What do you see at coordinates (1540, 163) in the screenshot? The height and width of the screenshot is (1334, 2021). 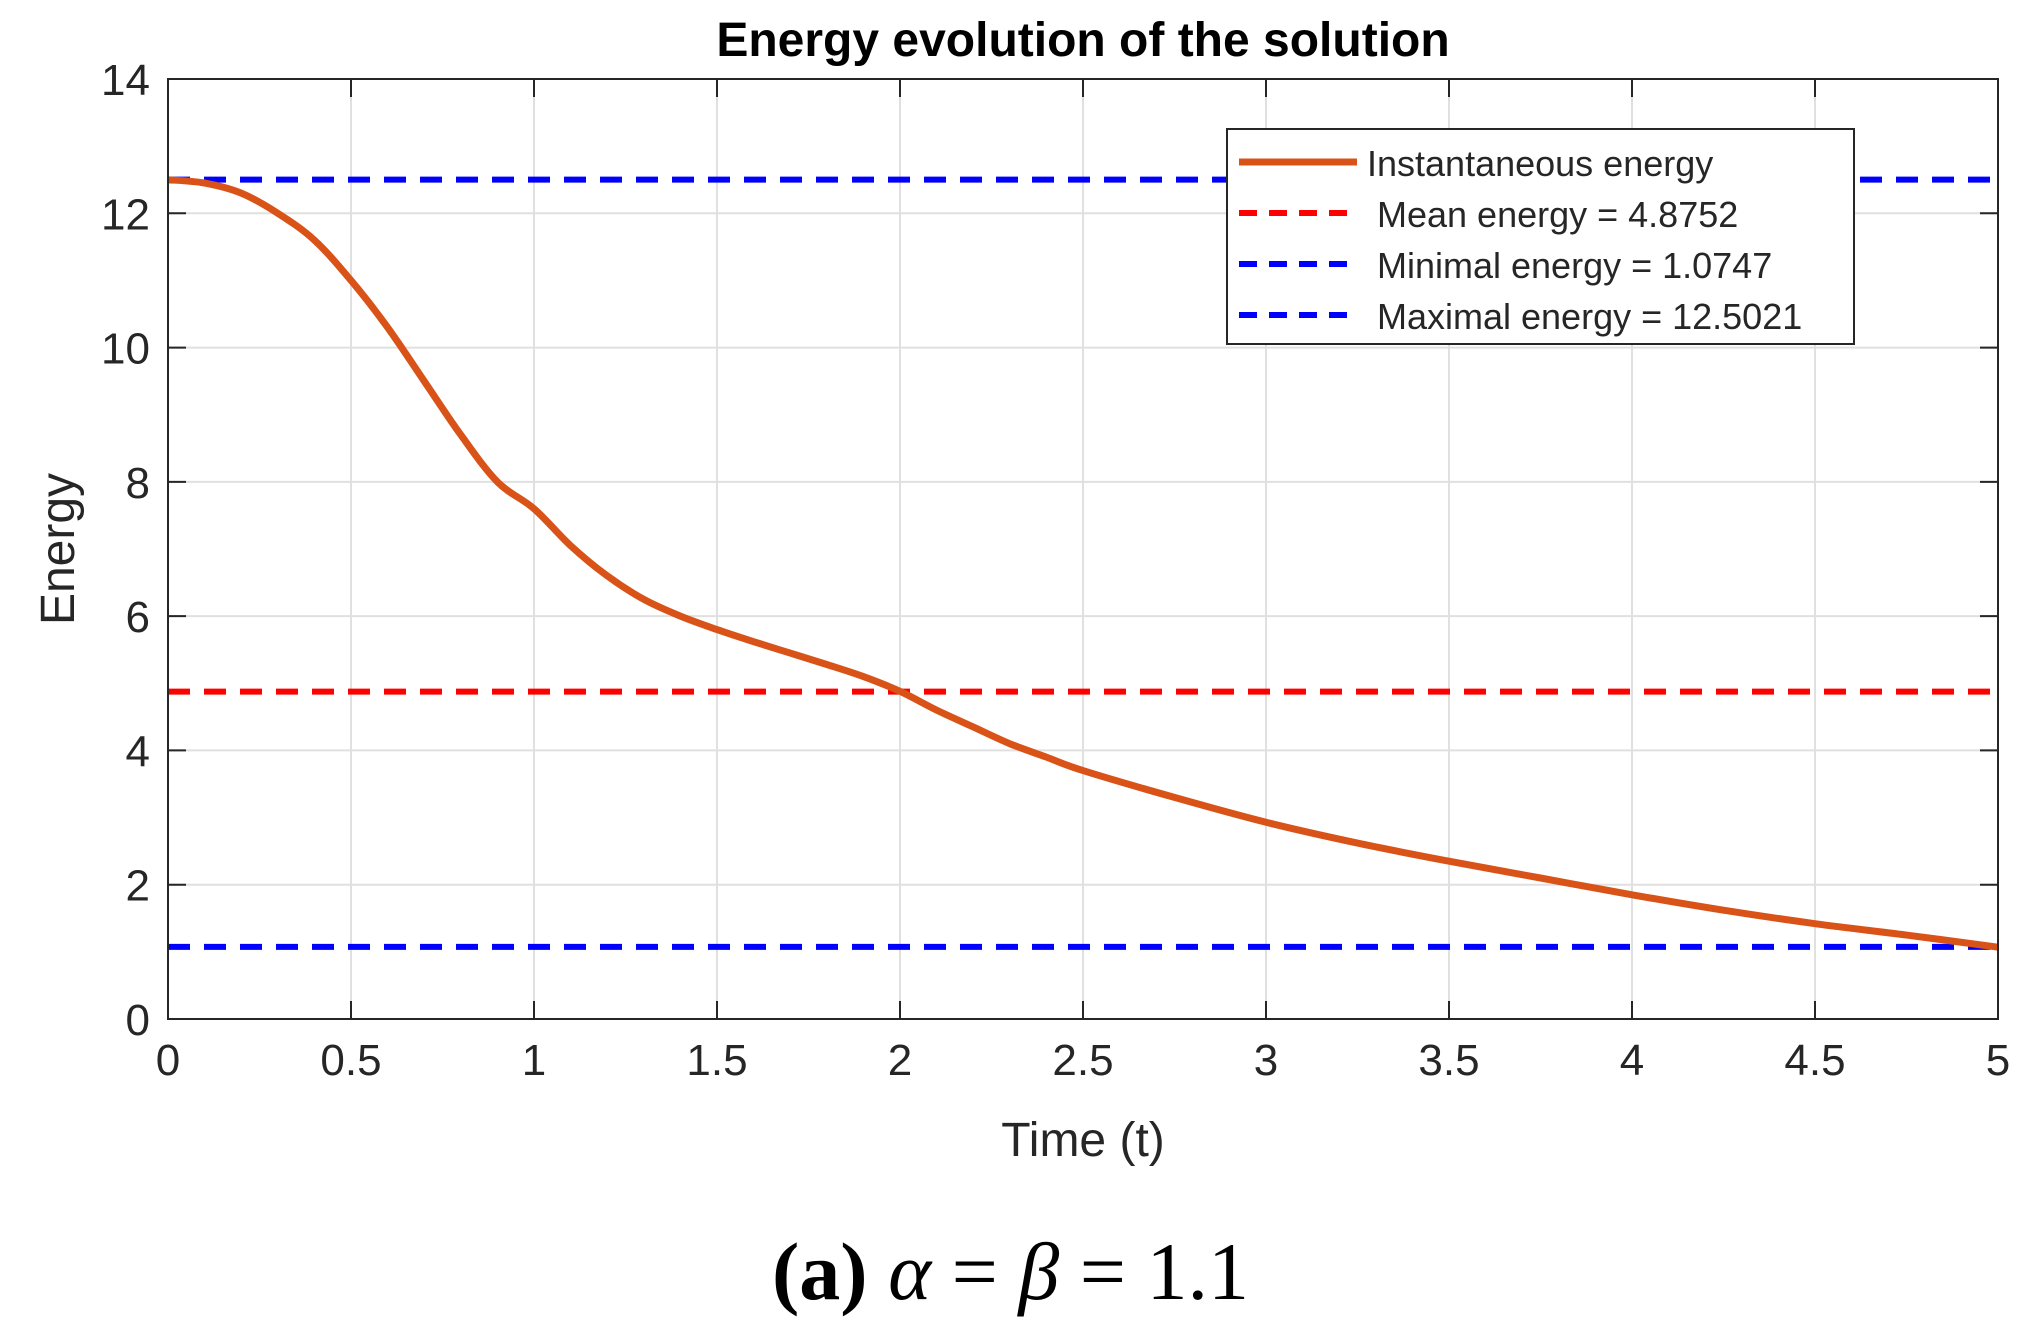 I see `legend-label-0: Instantaneous energy` at bounding box center [1540, 163].